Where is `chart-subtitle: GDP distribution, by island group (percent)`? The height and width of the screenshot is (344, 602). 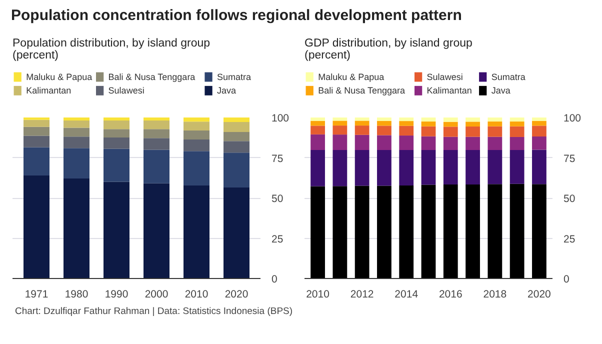
chart-subtitle: GDP distribution, by island group (percent) is located at coordinates (388, 50).